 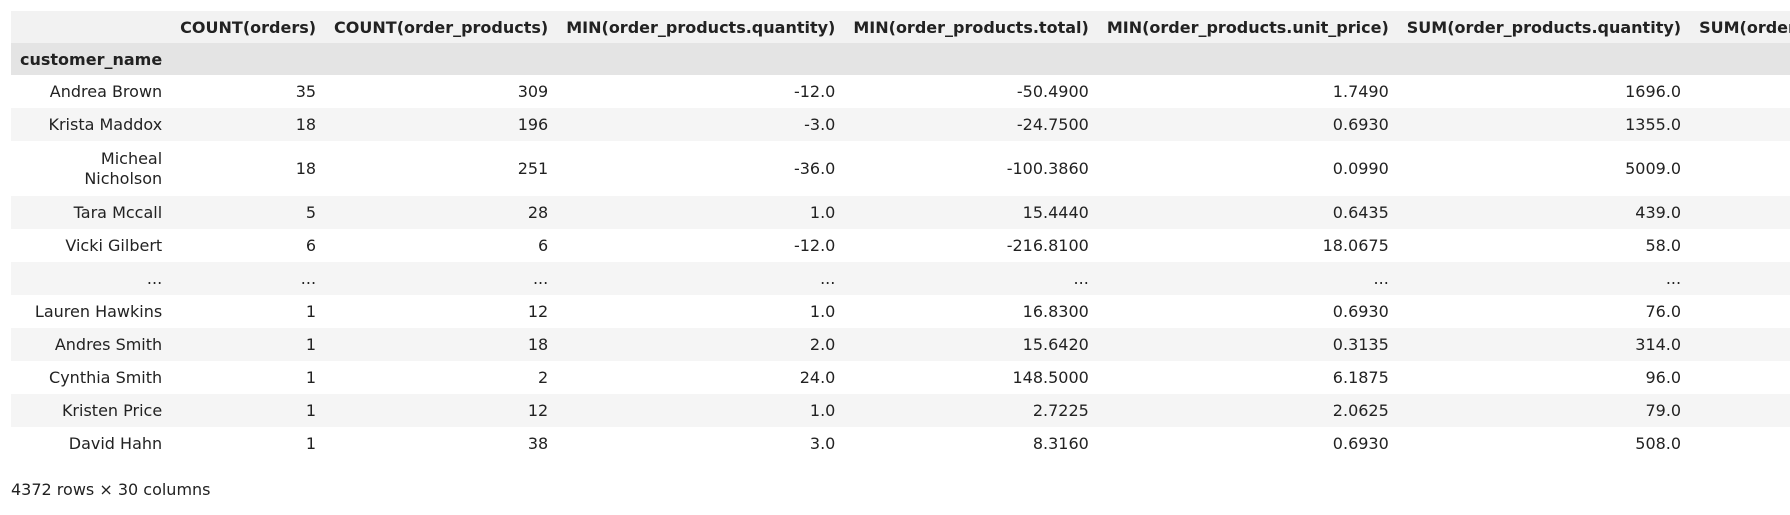 What do you see at coordinates (1658, 344) in the screenshot?
I see `cell: 314.0` at bounding box center [1658, 344].